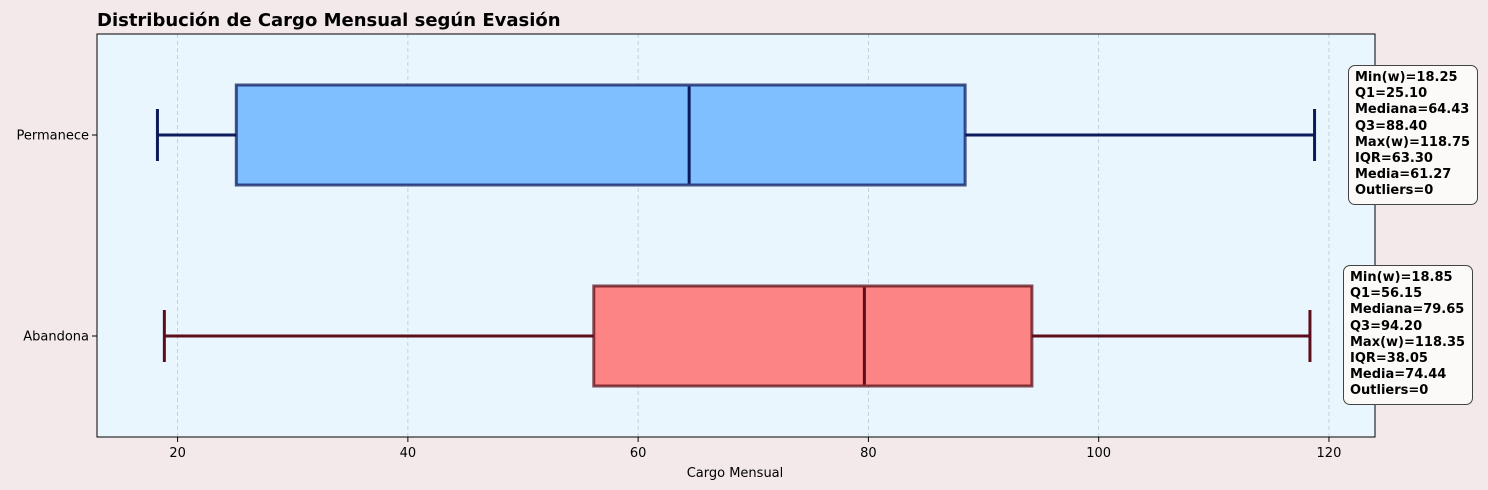 The width and height of the screenshot is (1488, 490). Describe the element at coordinates (52, 136) in the screenshot. I see `y-tick-label: Permanece` at that location.